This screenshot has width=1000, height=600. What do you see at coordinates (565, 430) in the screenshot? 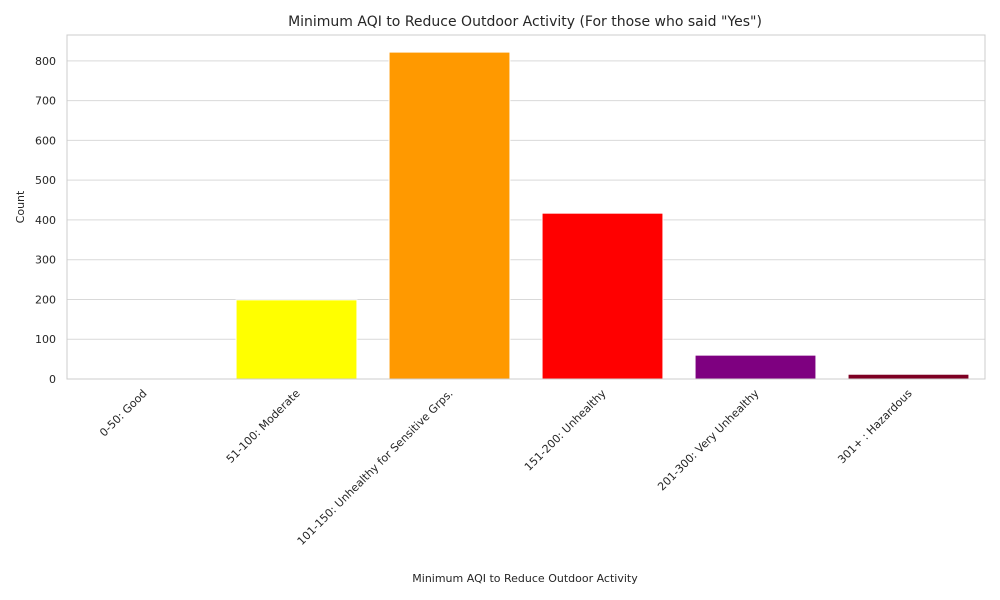
I see `x-tick-label: 151-200: Unhealthy` at bounding box center [565, 430].